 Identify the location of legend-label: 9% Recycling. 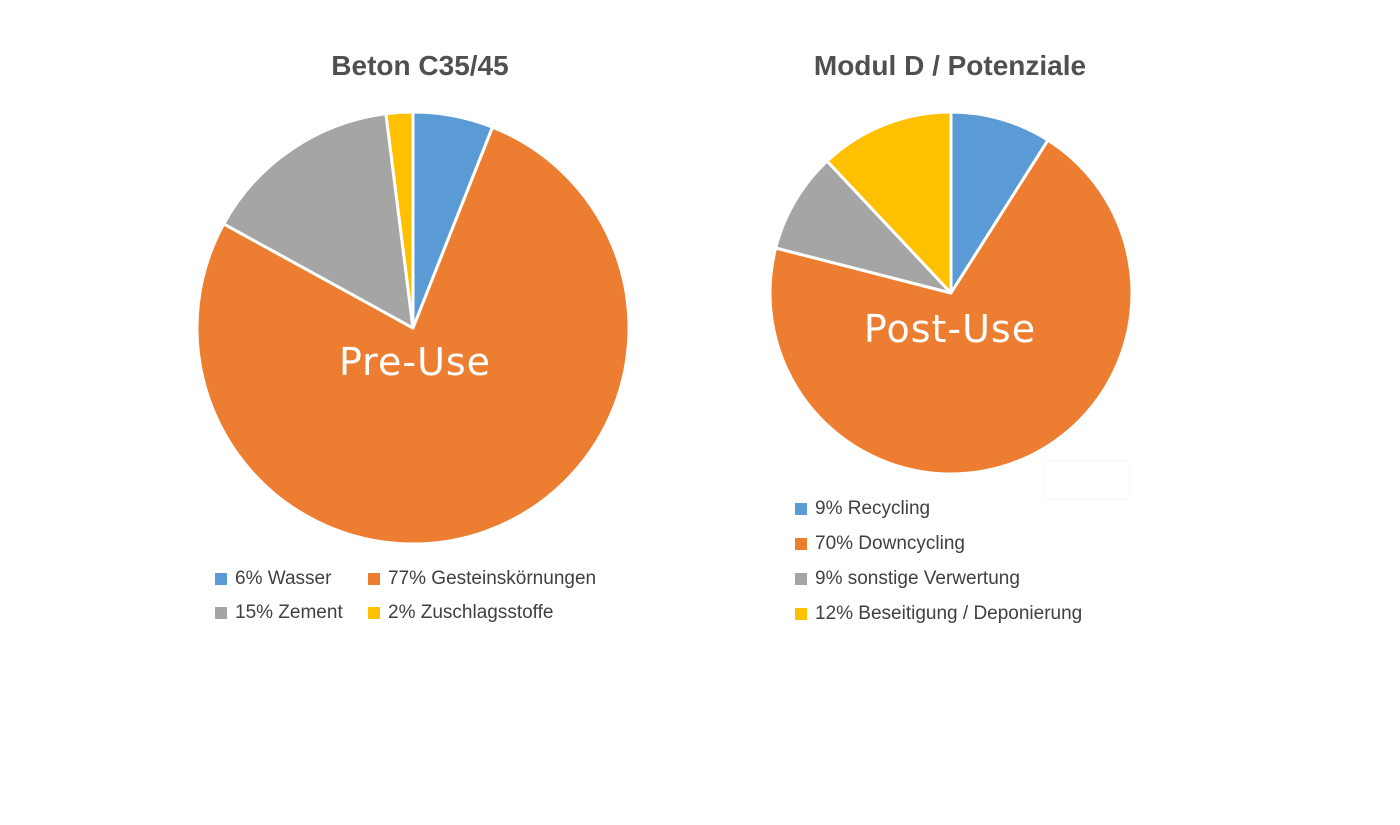
(873, 508).